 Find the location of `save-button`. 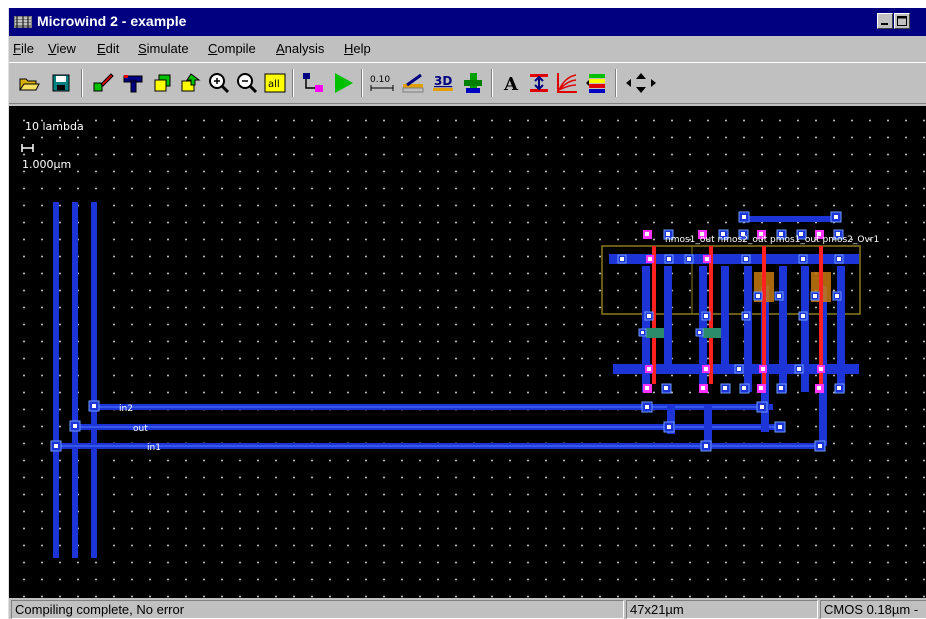

save-button is located at coordinates (61, 83).